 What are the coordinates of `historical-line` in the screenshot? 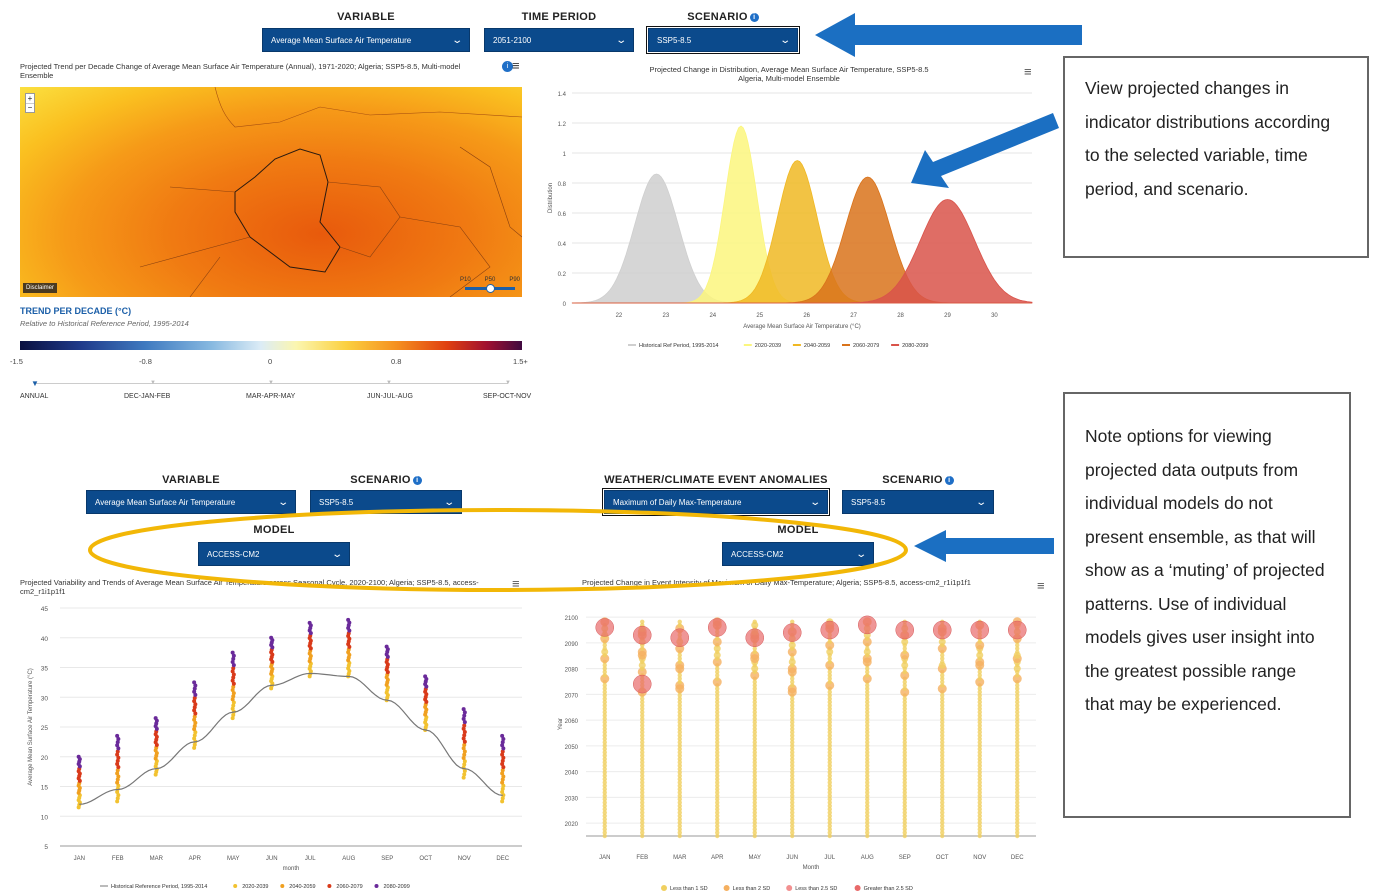 It's located at (291, 738).